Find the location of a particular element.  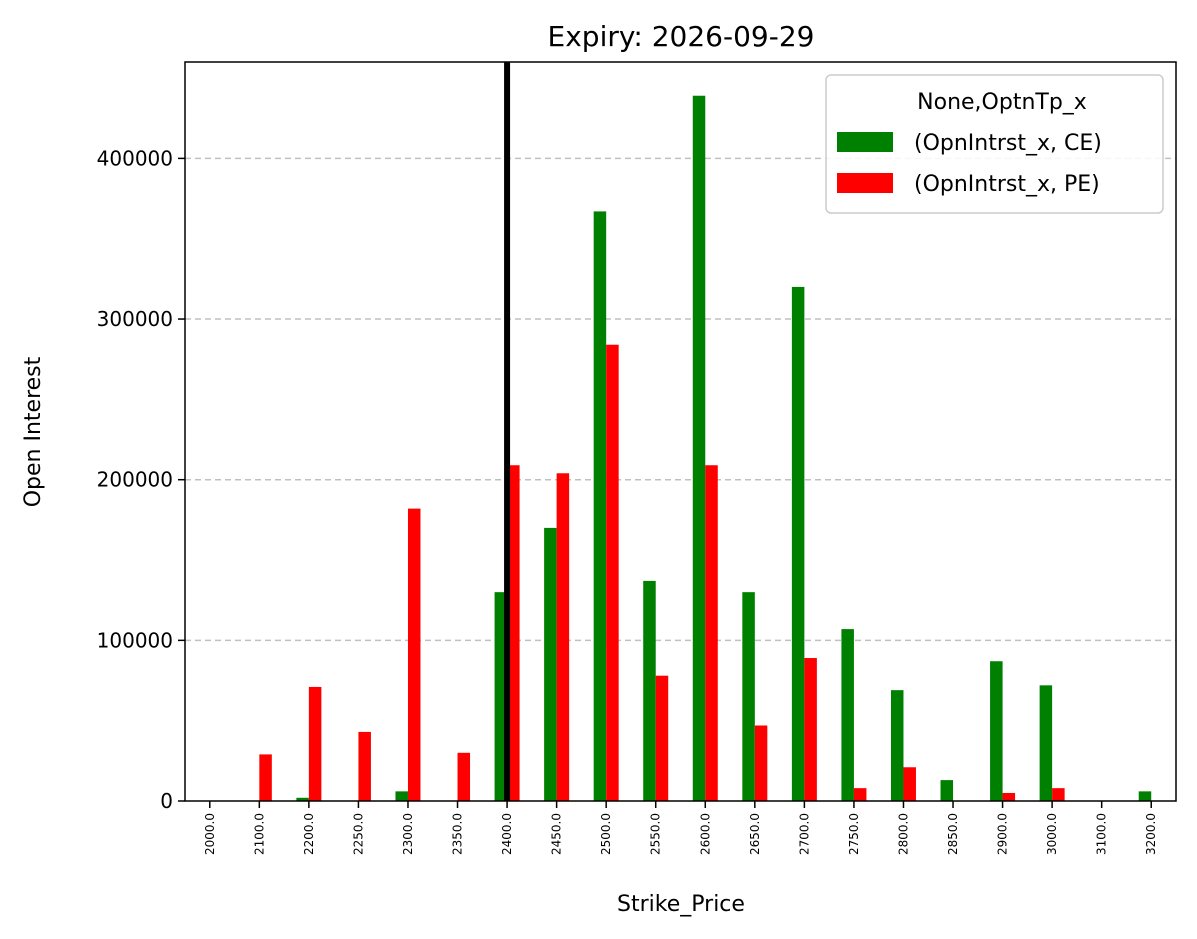

y-tick-label: 0 is located at coordinates (166, 801).